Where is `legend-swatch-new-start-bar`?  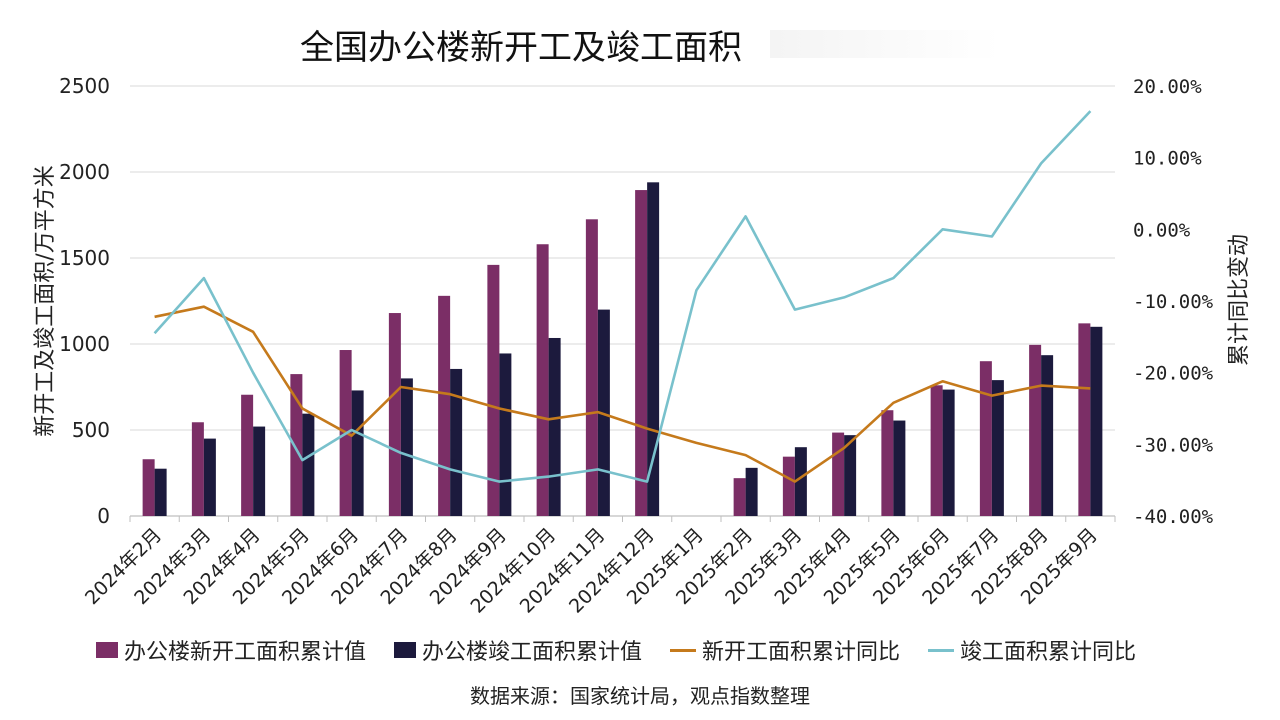
legend-swatch-new-start-bar is located at coordinates (107, 650).